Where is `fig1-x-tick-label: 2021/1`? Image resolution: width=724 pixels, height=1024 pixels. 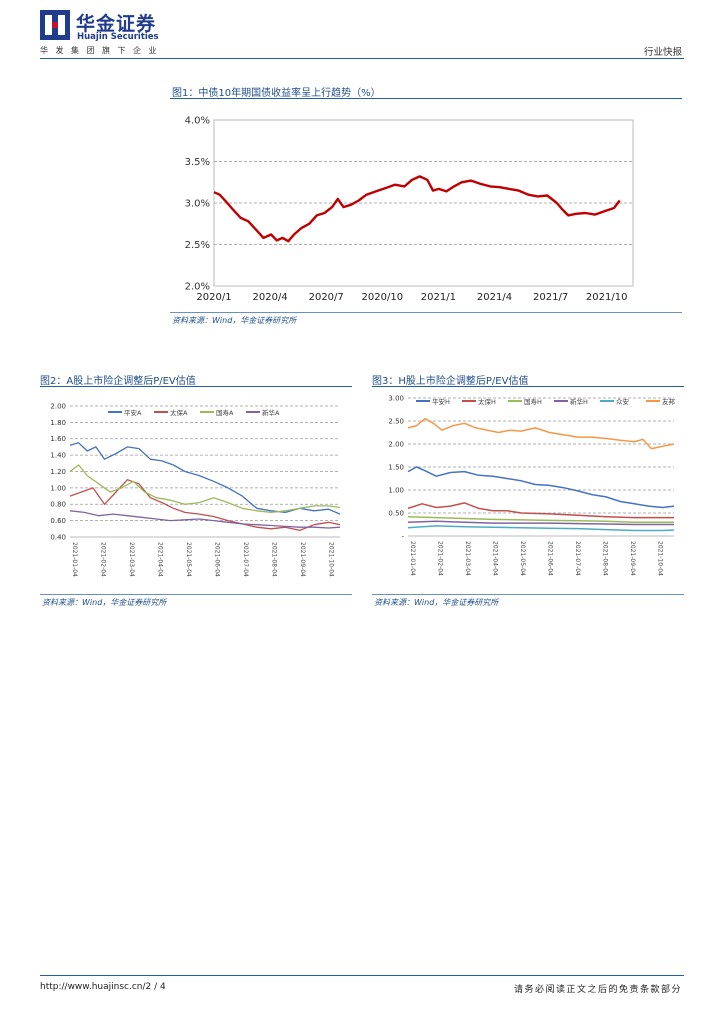 fig1-x-tick-label: 2021/1 is located at coordinates (438, 297).